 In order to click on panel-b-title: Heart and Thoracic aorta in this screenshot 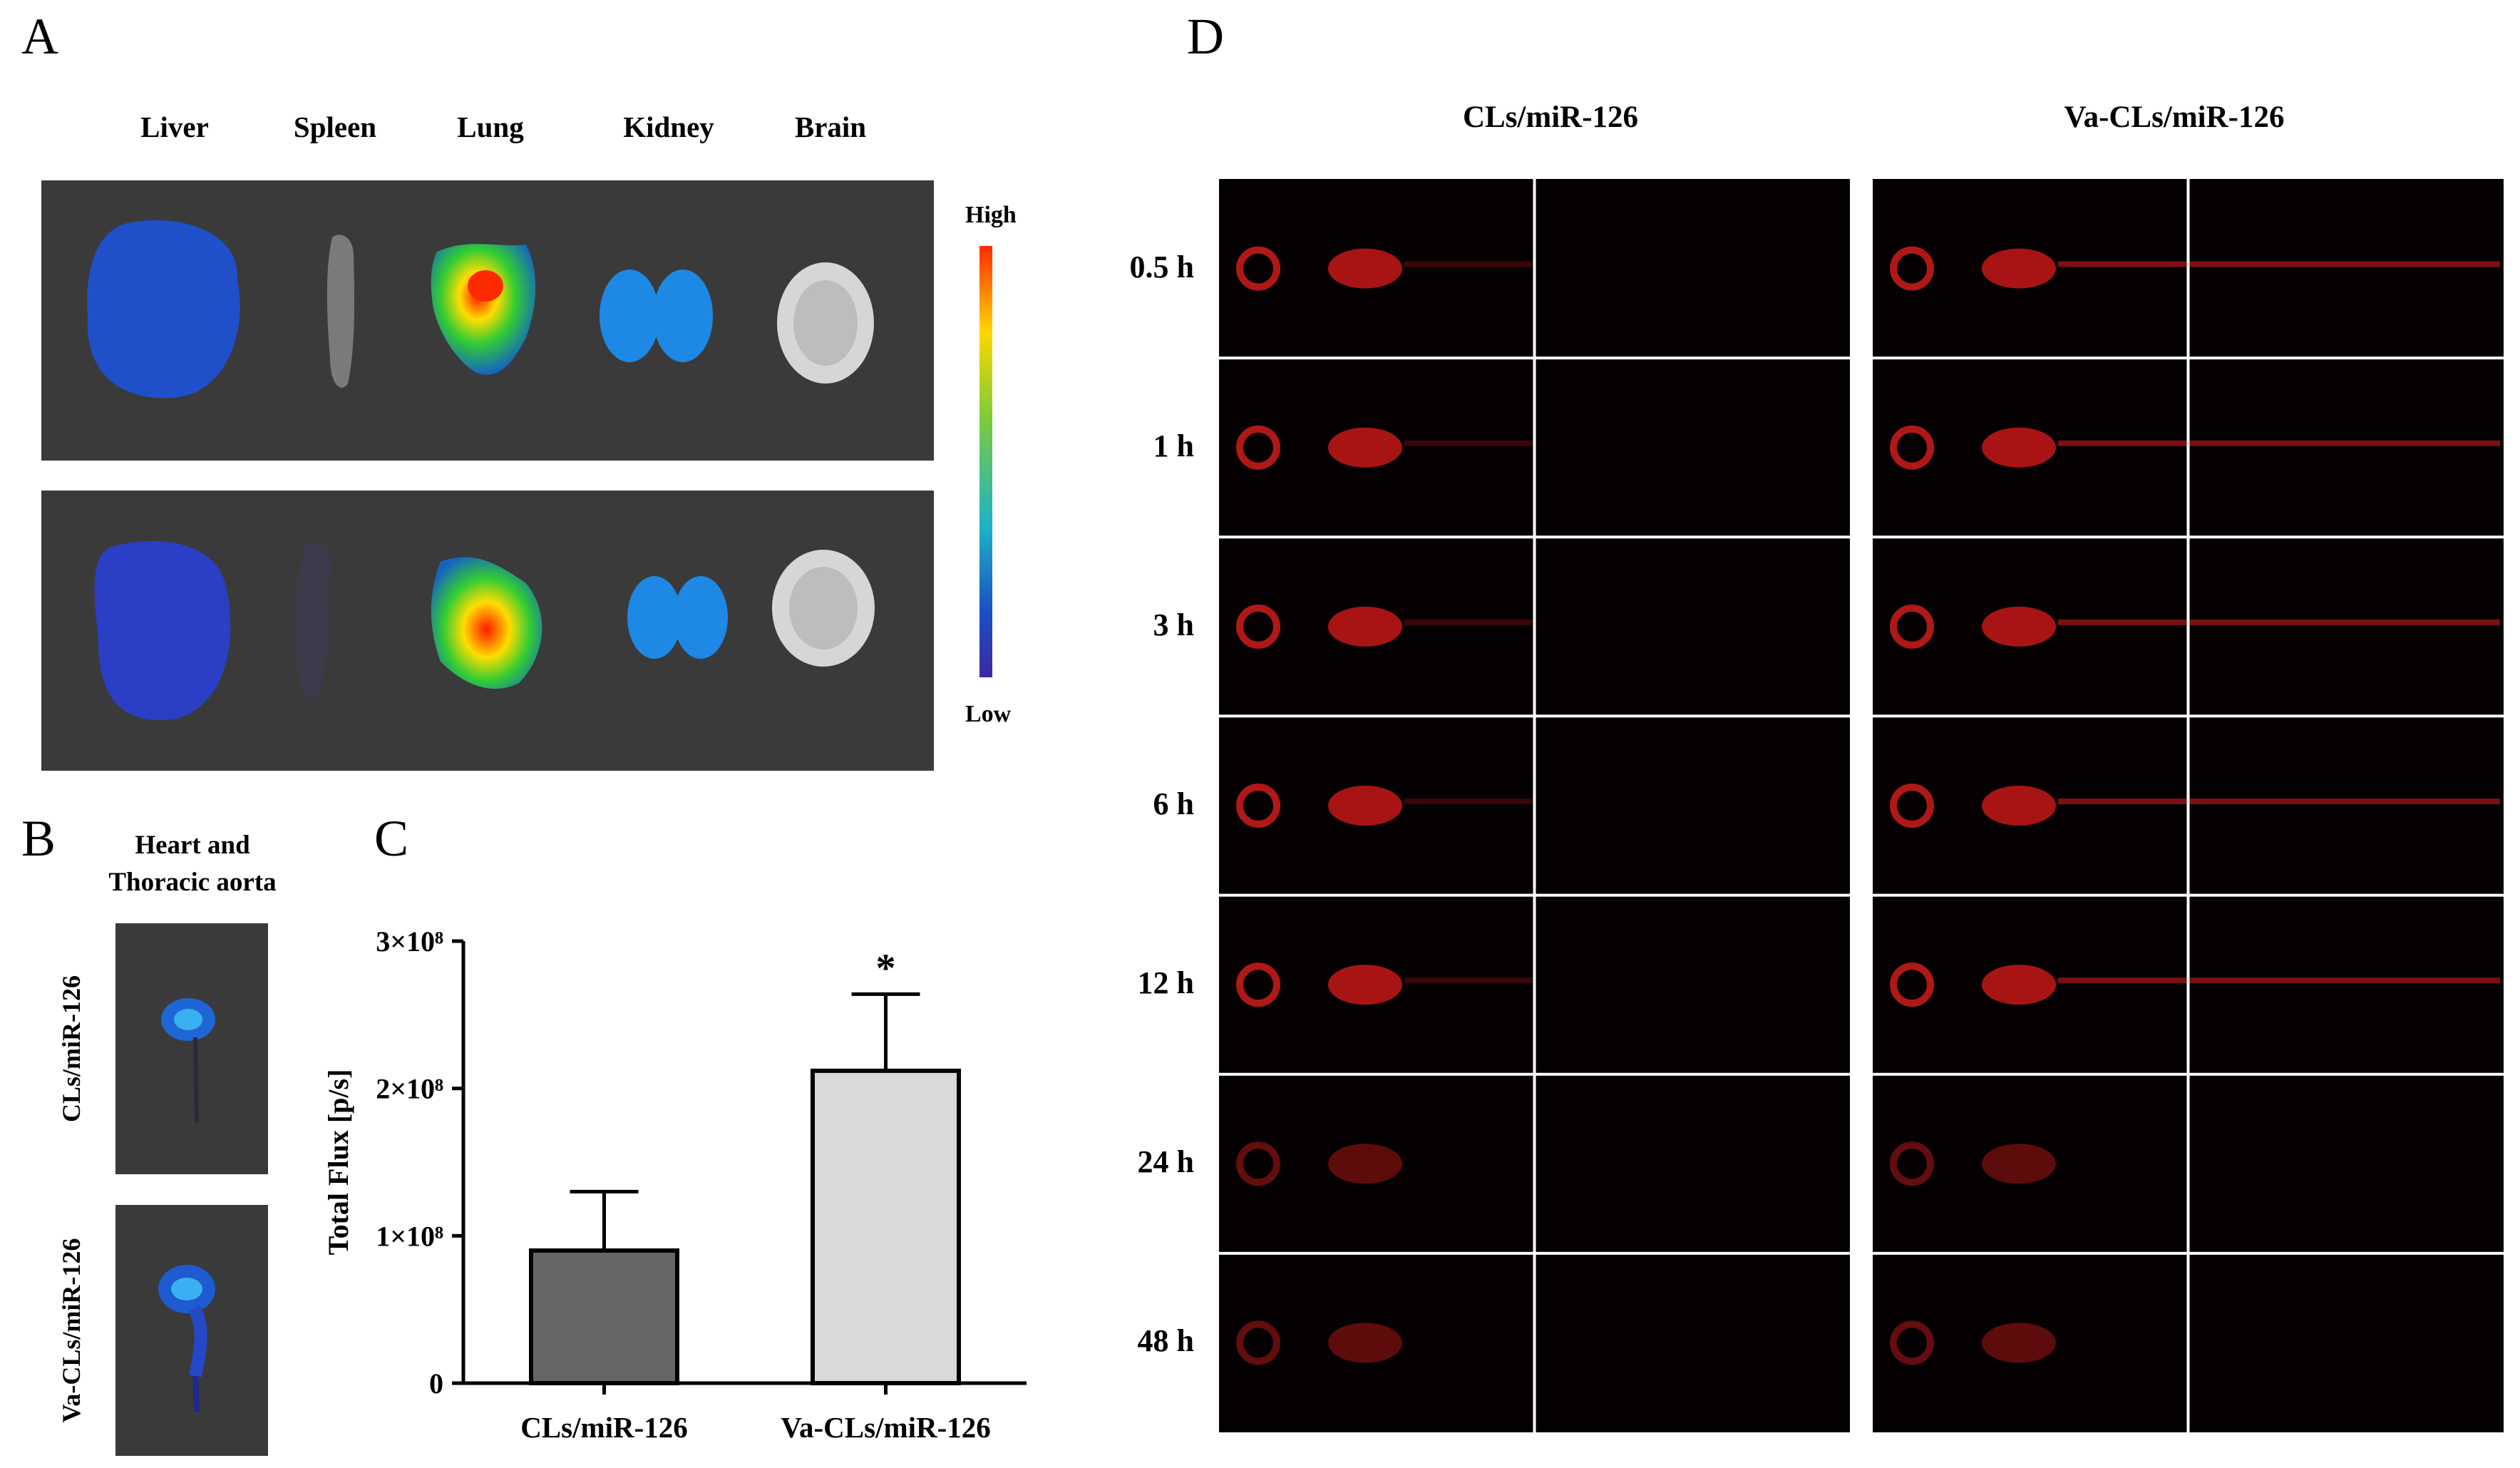, I will do `click(192, 864)`.